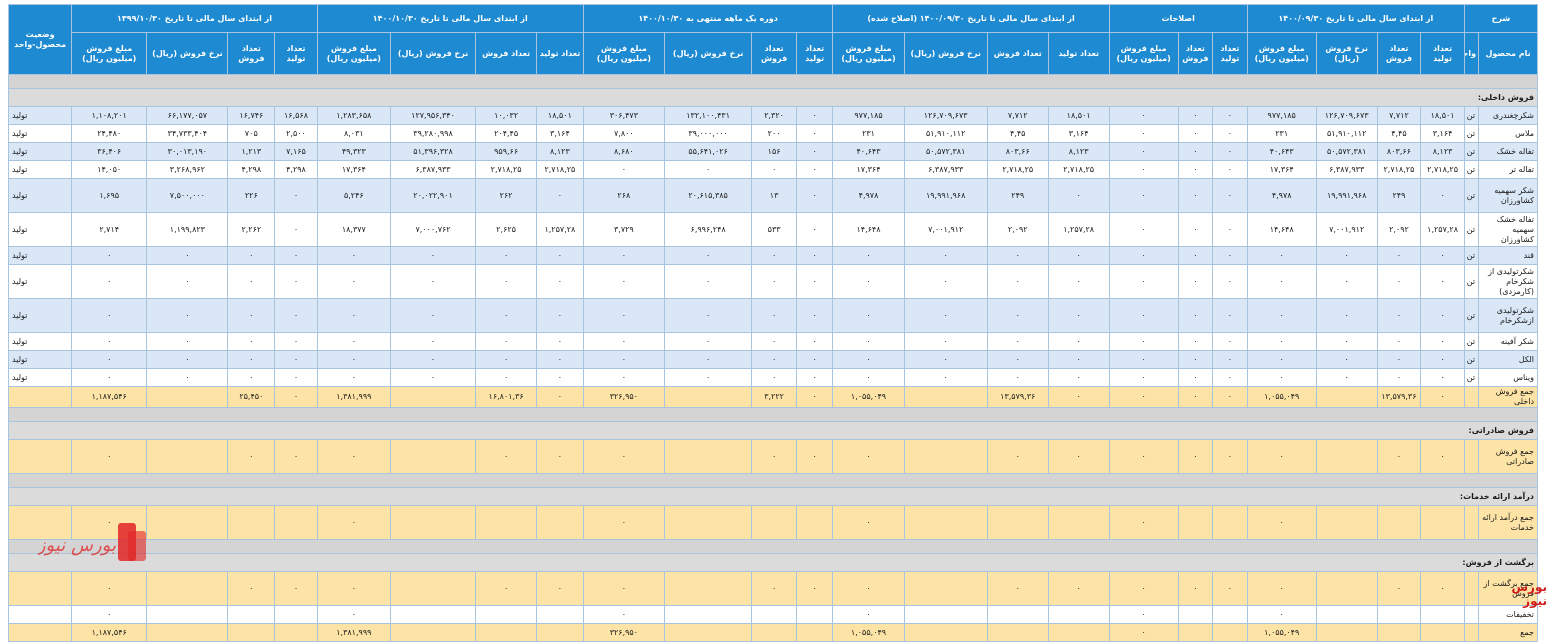 The image size is (1547, 642). What do you see at coordinates (353, 53) in the screenshot?
I see `header-g5-col-4: مبلغ فروش (میلیون ریال)` at bounding box center [353, 53].